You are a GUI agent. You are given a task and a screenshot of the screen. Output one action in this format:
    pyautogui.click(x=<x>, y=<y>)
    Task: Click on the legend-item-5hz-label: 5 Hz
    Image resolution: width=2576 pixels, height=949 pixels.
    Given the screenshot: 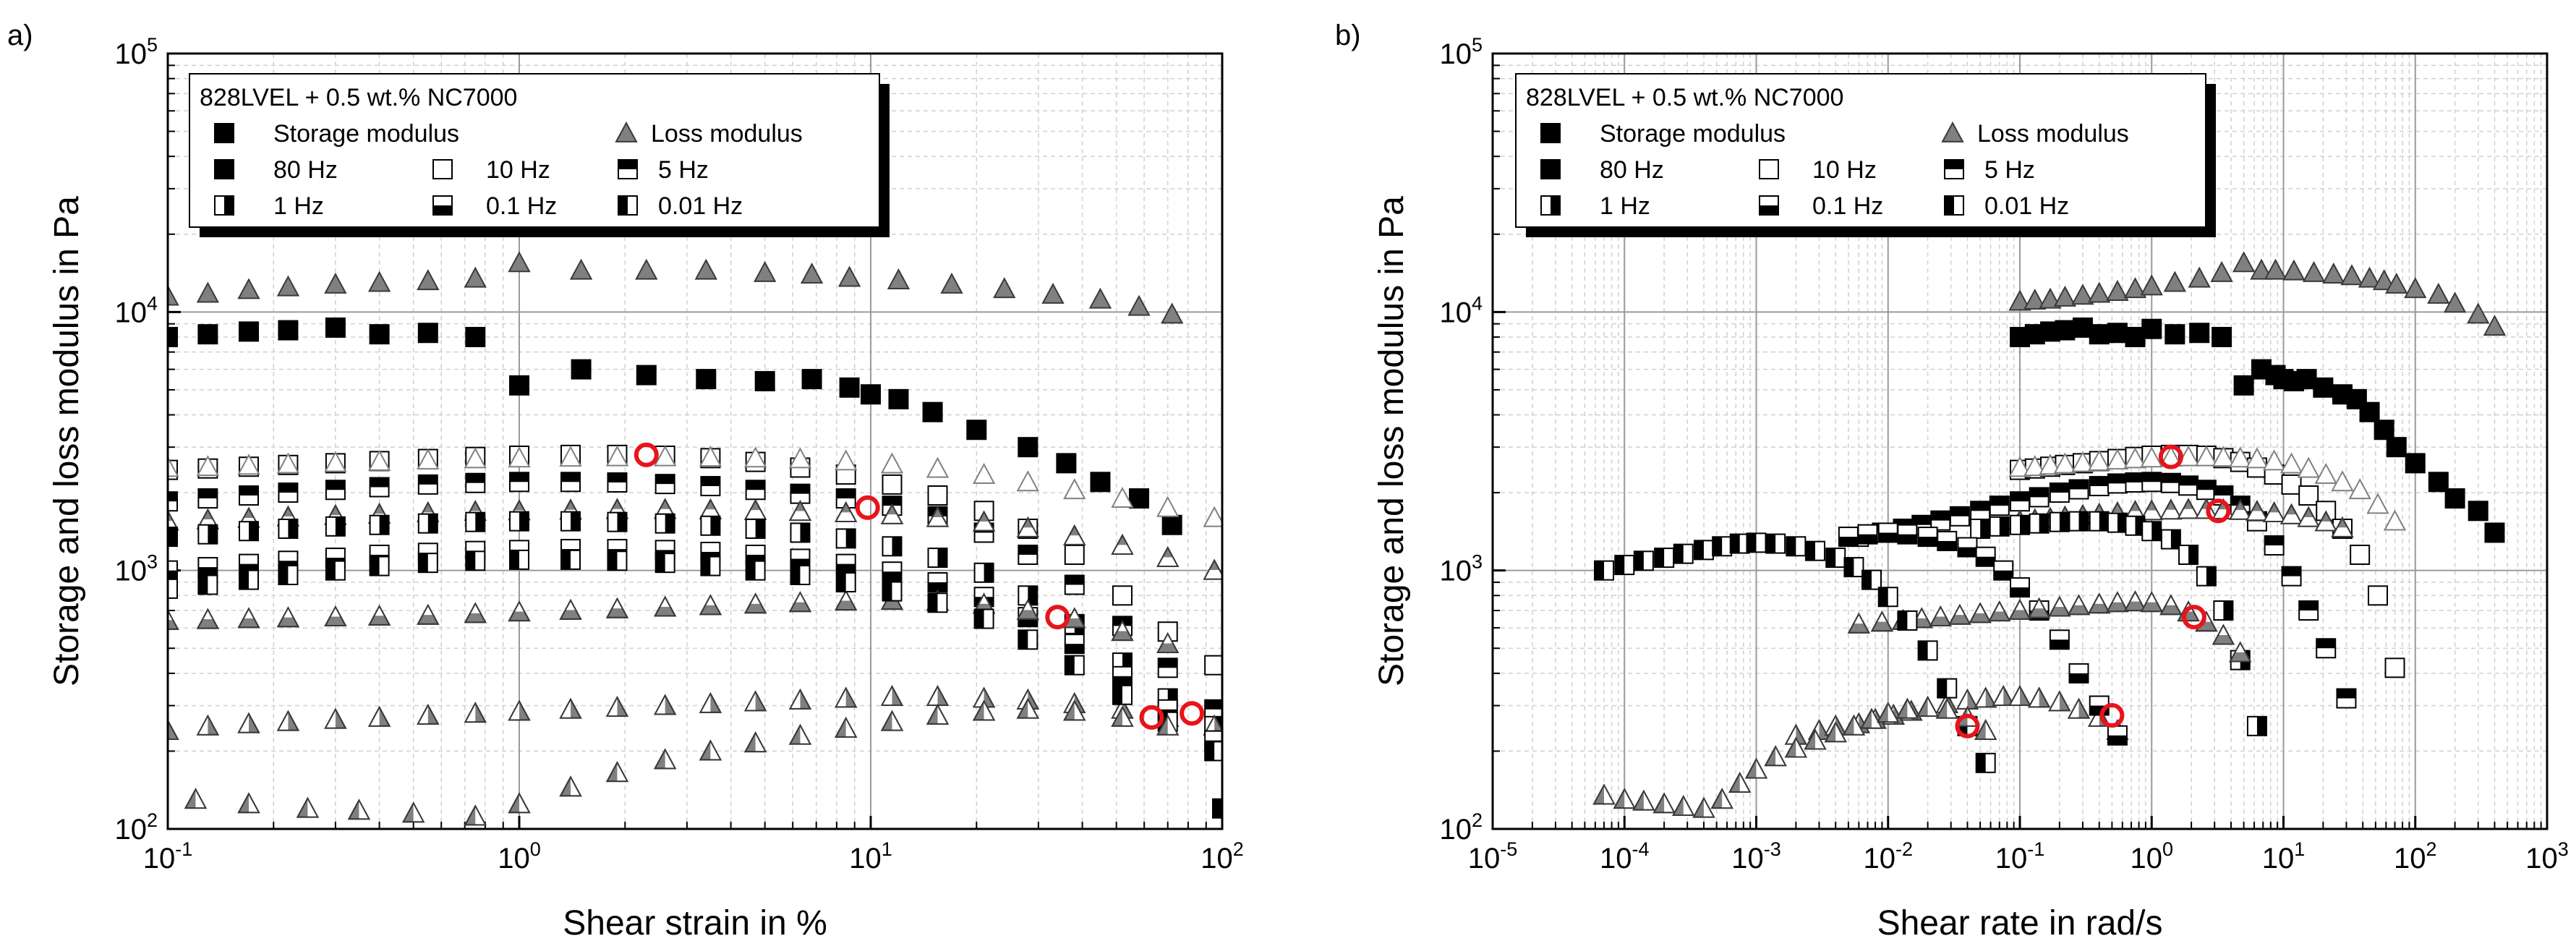 What is the action you would take?
    pyautogui.click(x=2009, y=170)
    